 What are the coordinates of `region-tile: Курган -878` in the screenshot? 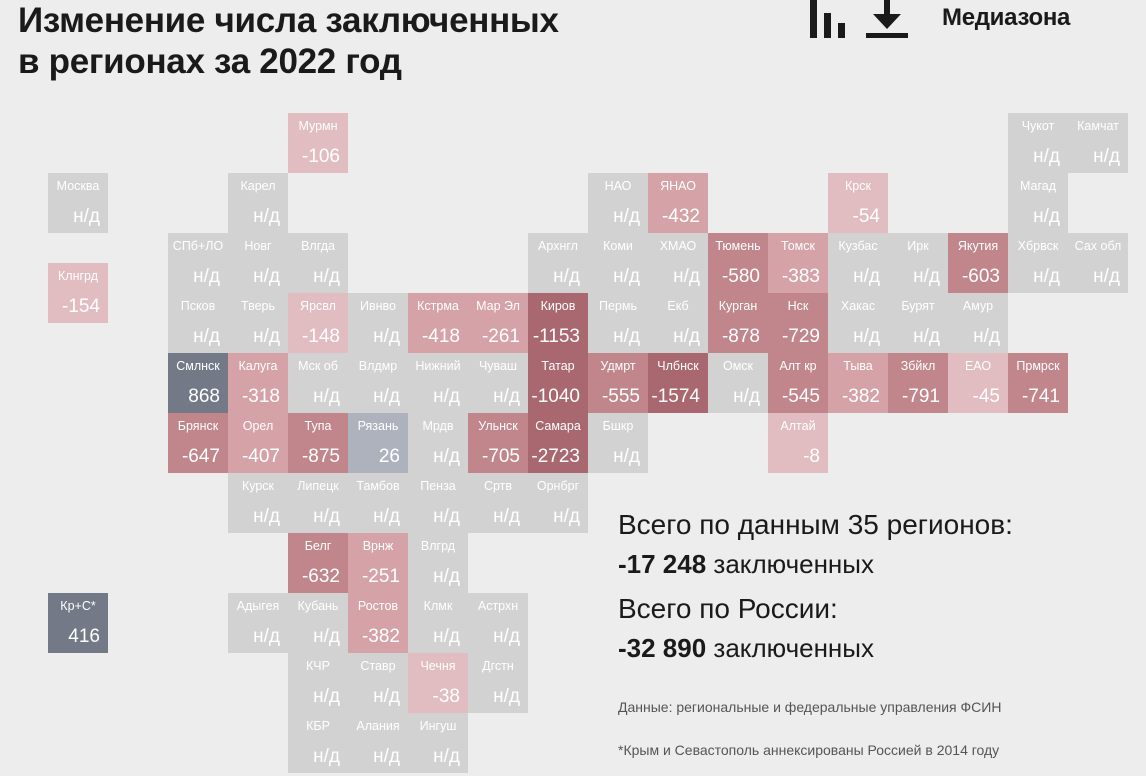 It's located at (738, 323).